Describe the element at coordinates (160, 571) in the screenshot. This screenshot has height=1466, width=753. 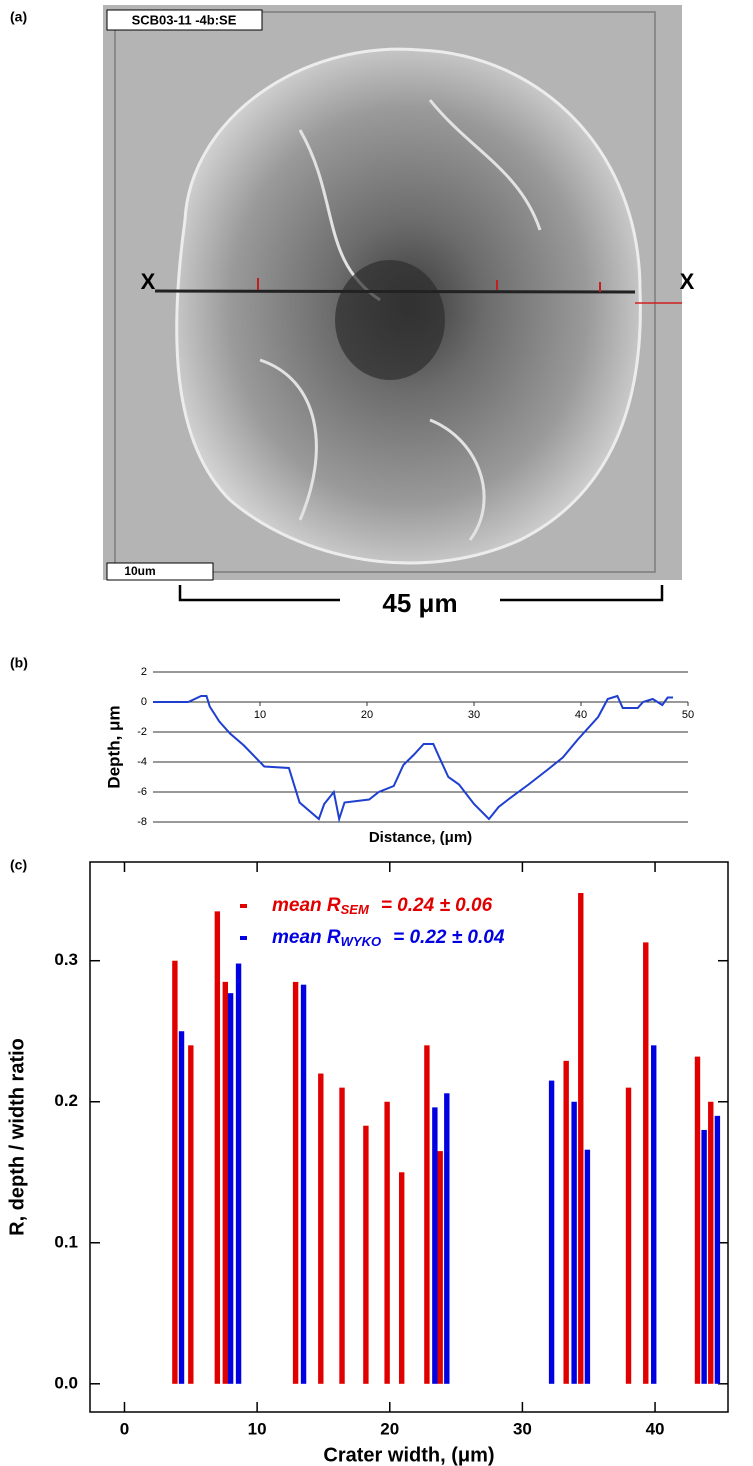
I see `scale-bar-box` at that location.